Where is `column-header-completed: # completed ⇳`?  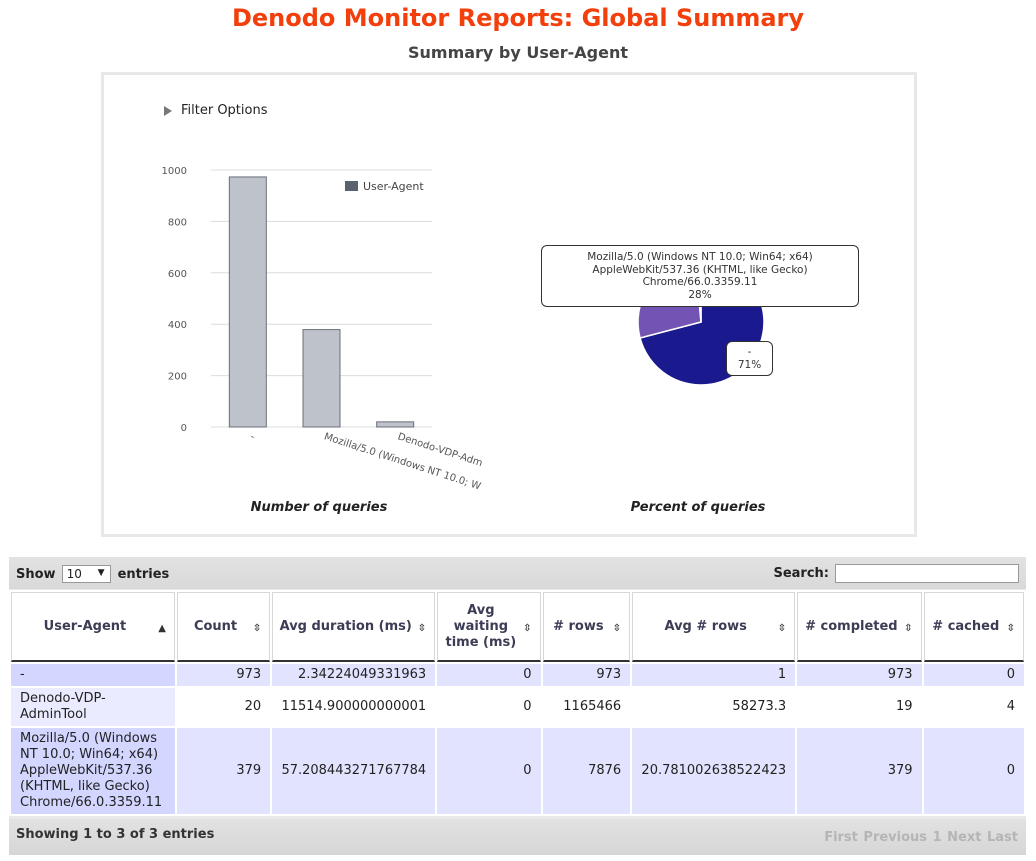 column-header-completed: # completed ⇳ is located at coordinates (859, 627).